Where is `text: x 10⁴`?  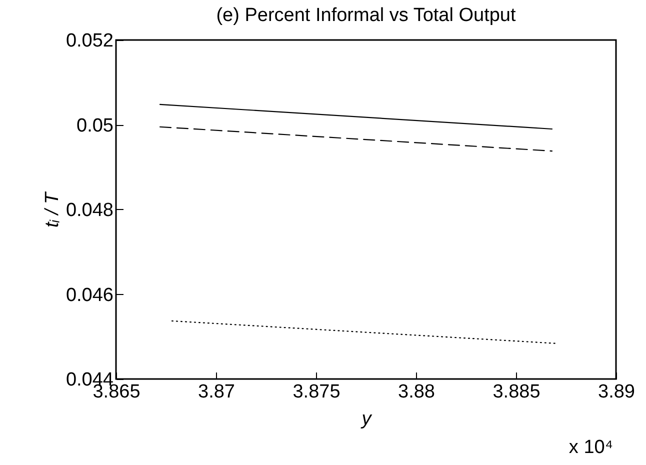
text: x 10⁴ is located at coordinates (590, 447).